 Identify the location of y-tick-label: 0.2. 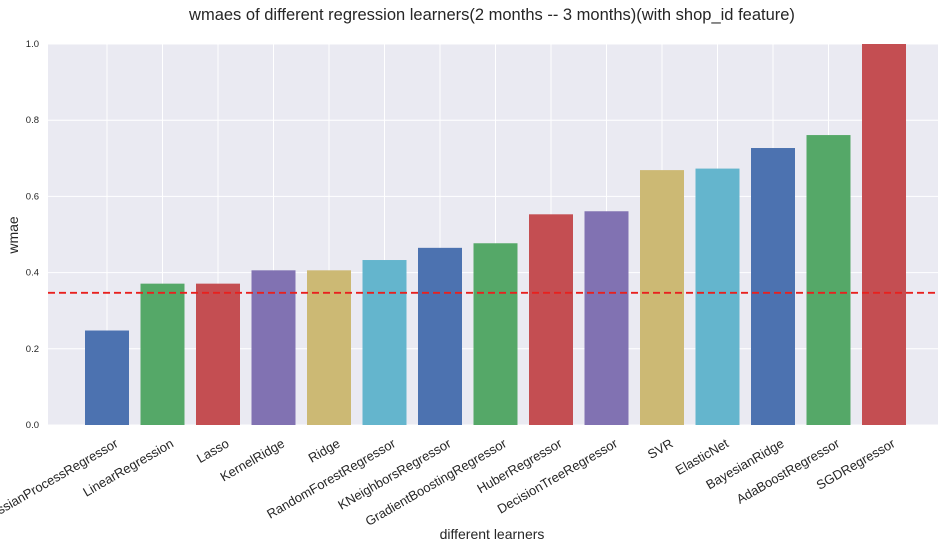
(32, 349).